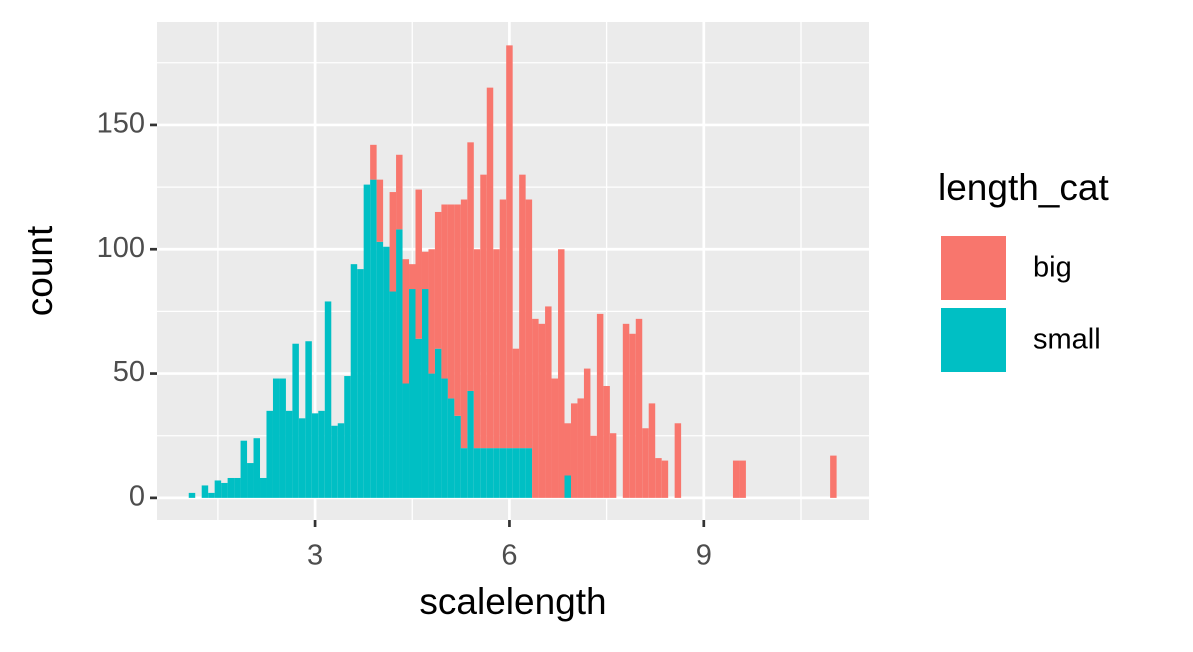 The width and height of the screenshot is (1193, 652). I want to click on y-axis-title: count, so click(39, 270).